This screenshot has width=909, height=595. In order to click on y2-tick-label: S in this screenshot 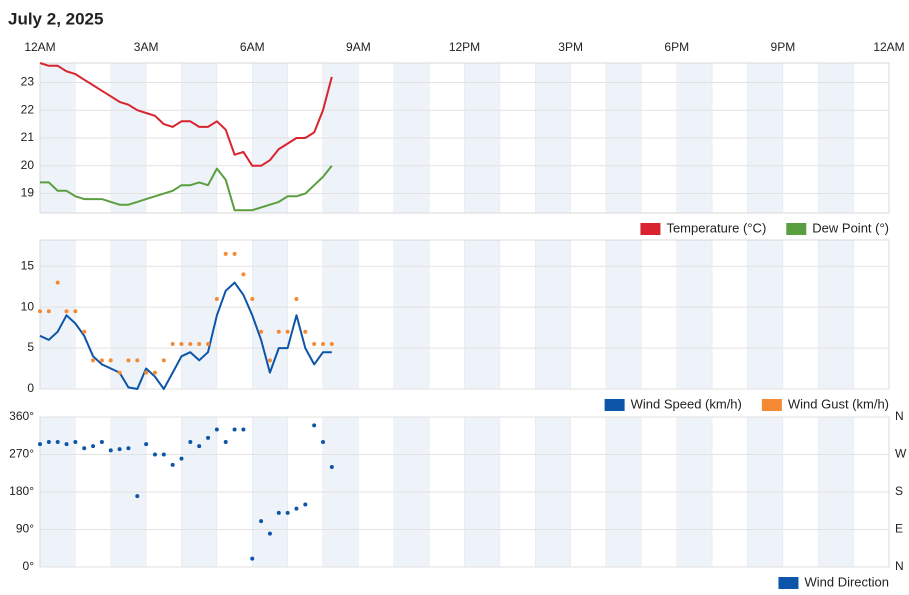, I will do `click(899, 491)`.